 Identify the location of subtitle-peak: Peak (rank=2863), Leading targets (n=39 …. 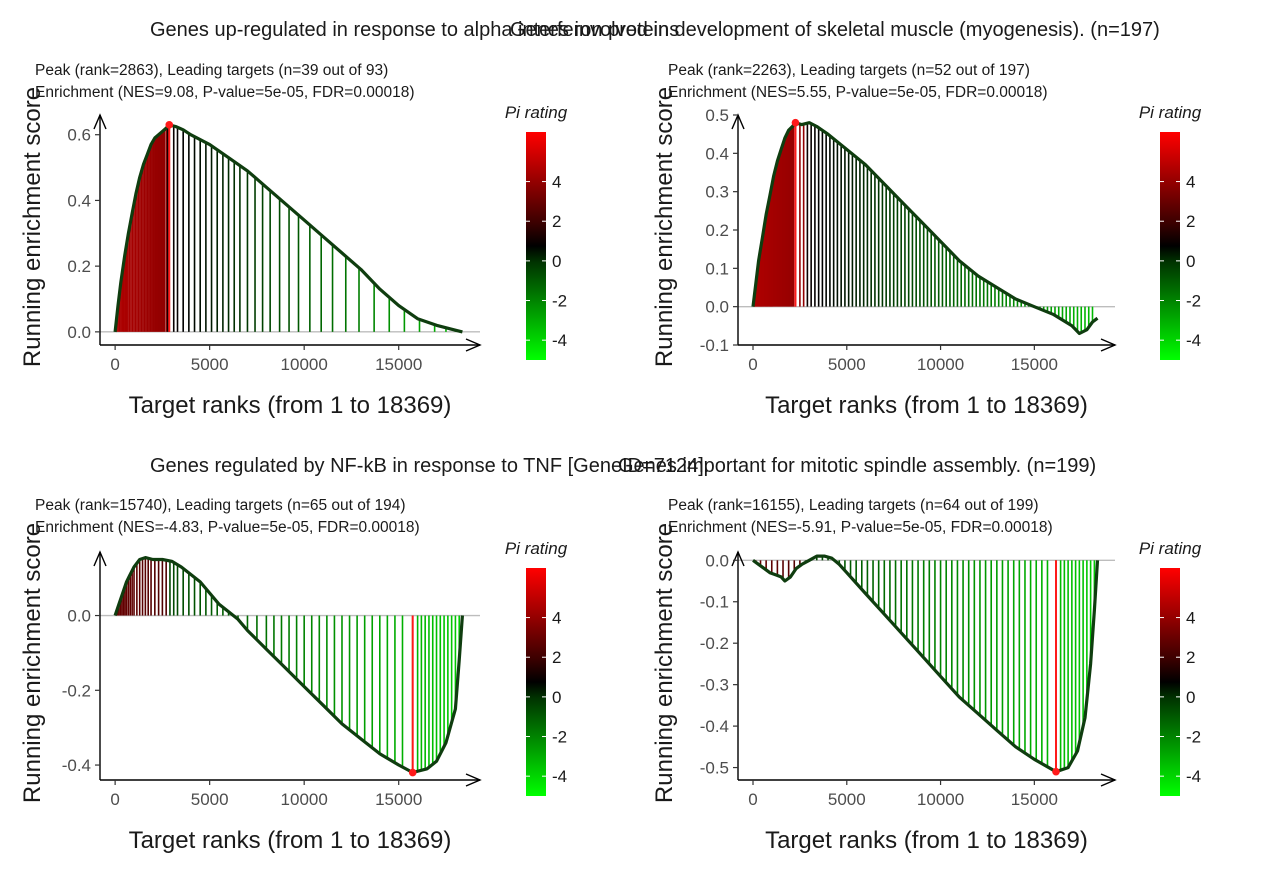
(211, 70).